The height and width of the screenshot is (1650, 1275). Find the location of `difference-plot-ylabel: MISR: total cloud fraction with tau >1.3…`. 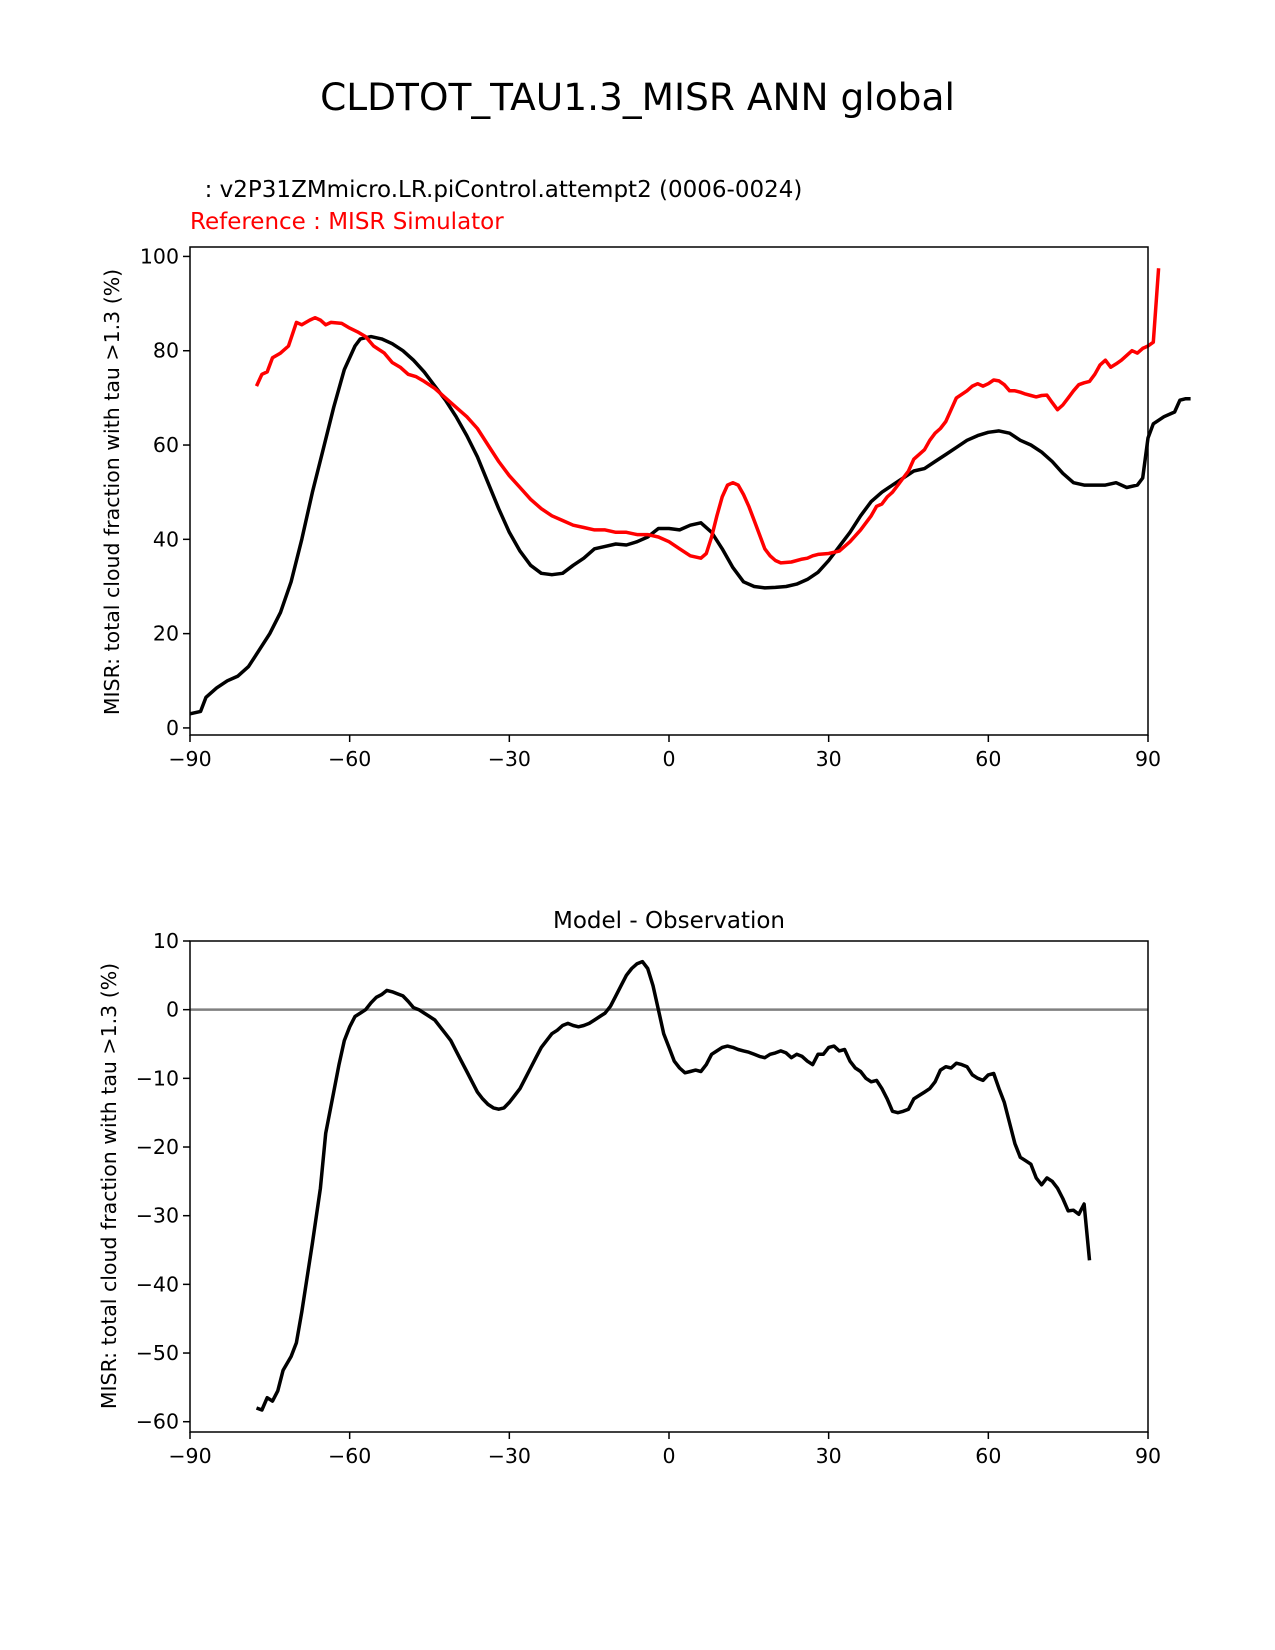

difference-plot-ylabel: MISR: total cloud fraction with tau >1.3… is located at coordinates (109, 1186).